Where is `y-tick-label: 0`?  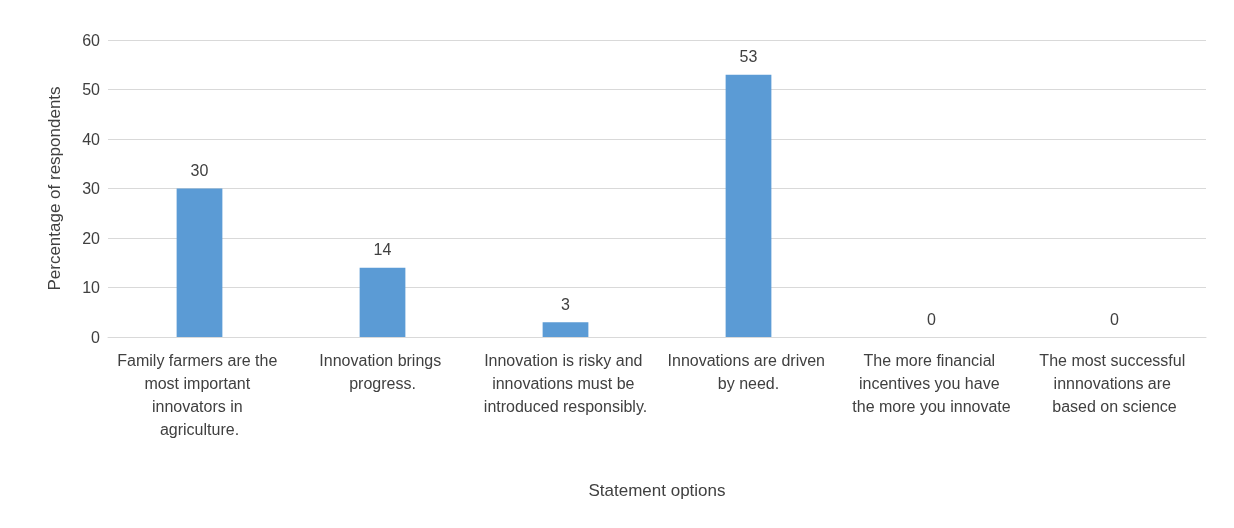 y-tick-label: 0 is located at coordinates (96, 337).